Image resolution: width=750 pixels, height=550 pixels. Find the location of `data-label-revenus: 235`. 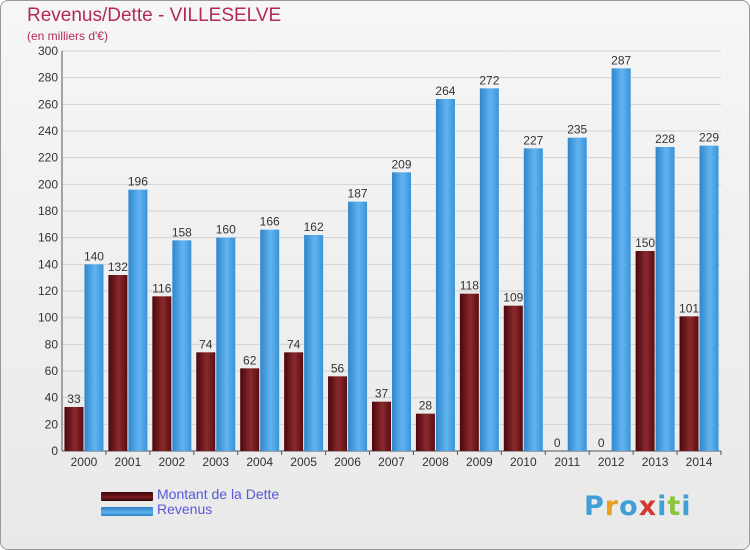

data-label-revenus: 235 is located at coordinates (577, 130).